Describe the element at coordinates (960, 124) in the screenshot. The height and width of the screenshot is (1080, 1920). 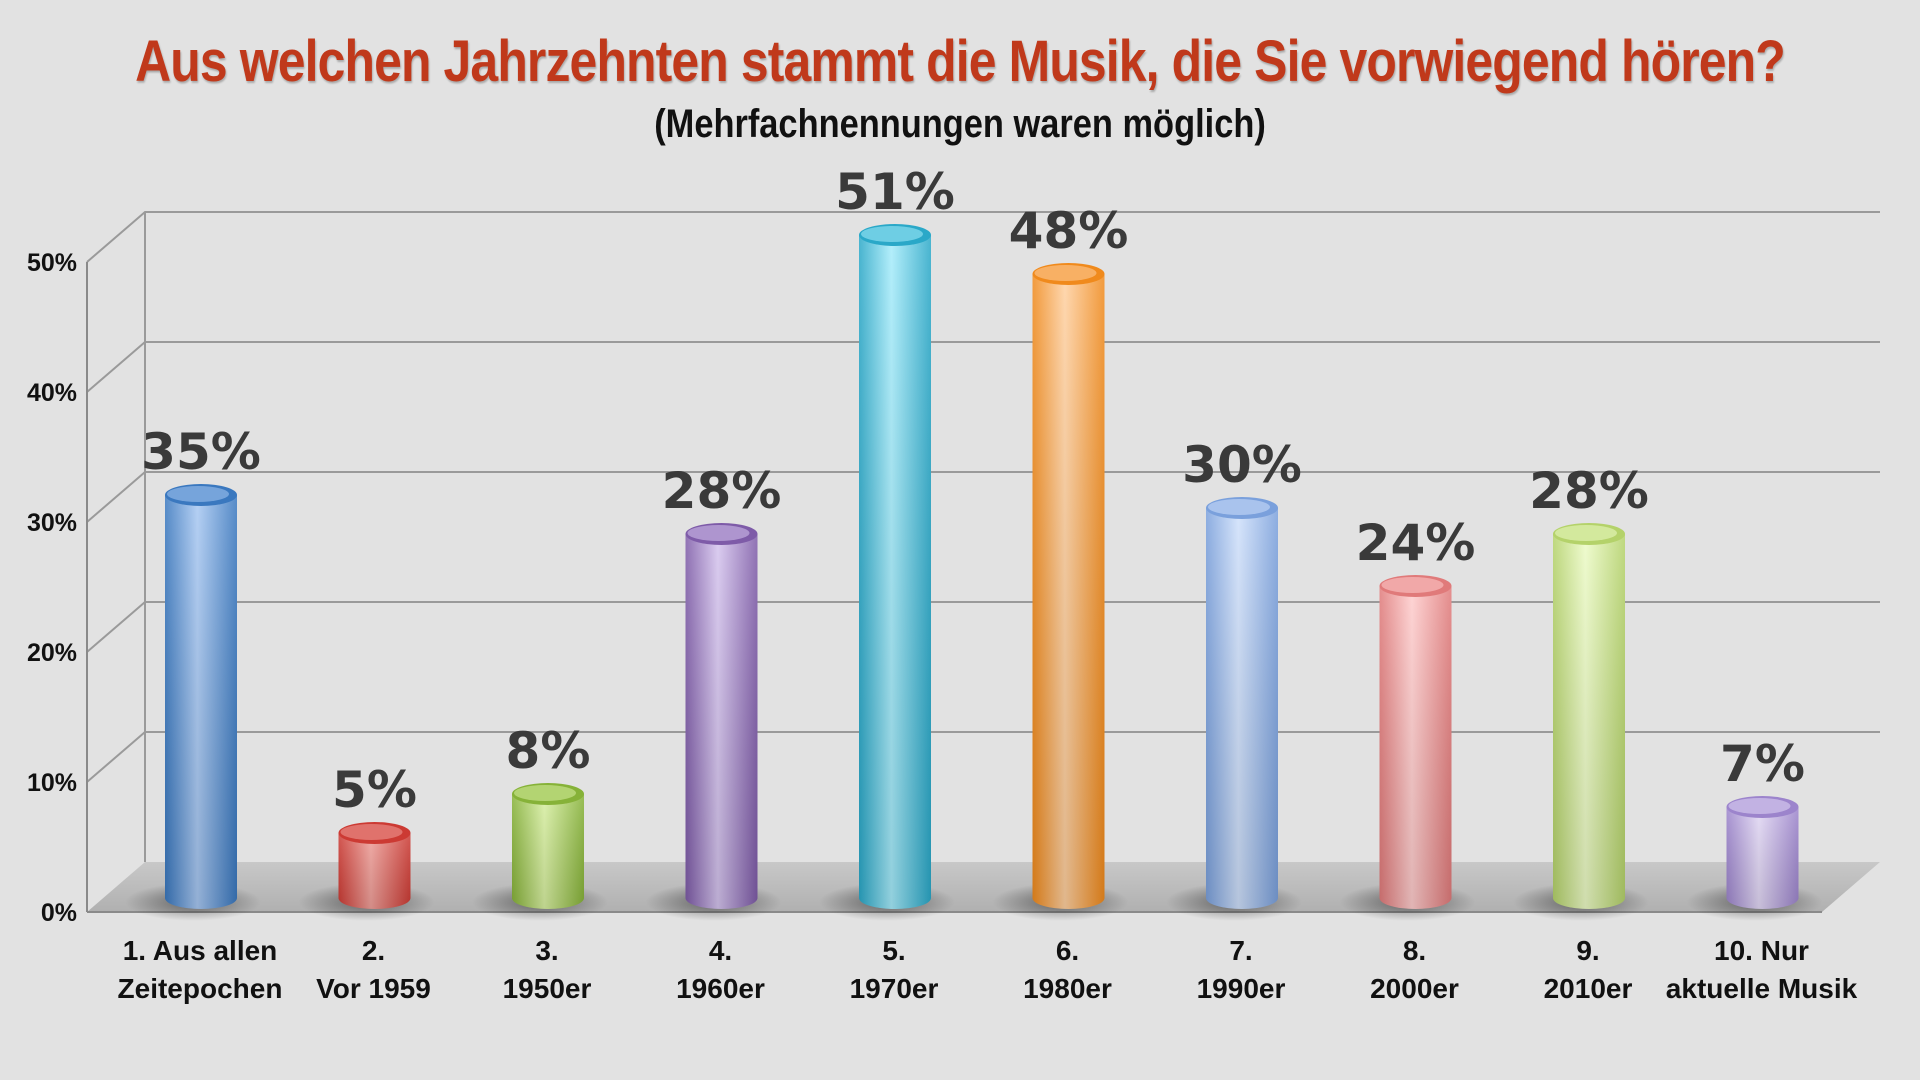
I see `chart-subtitle: (Mehrfachnennungen waren möglich)` at that location.